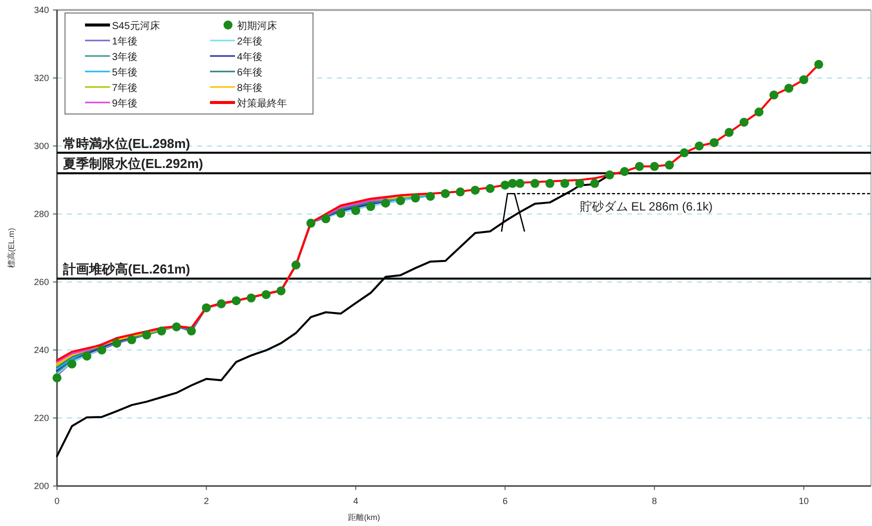 Image resolution: width=872 pixels, height=526 pixels. Describe the element at coordinates (803, 501) in the screenshot. I see `x-tick-label: 10` at that location.